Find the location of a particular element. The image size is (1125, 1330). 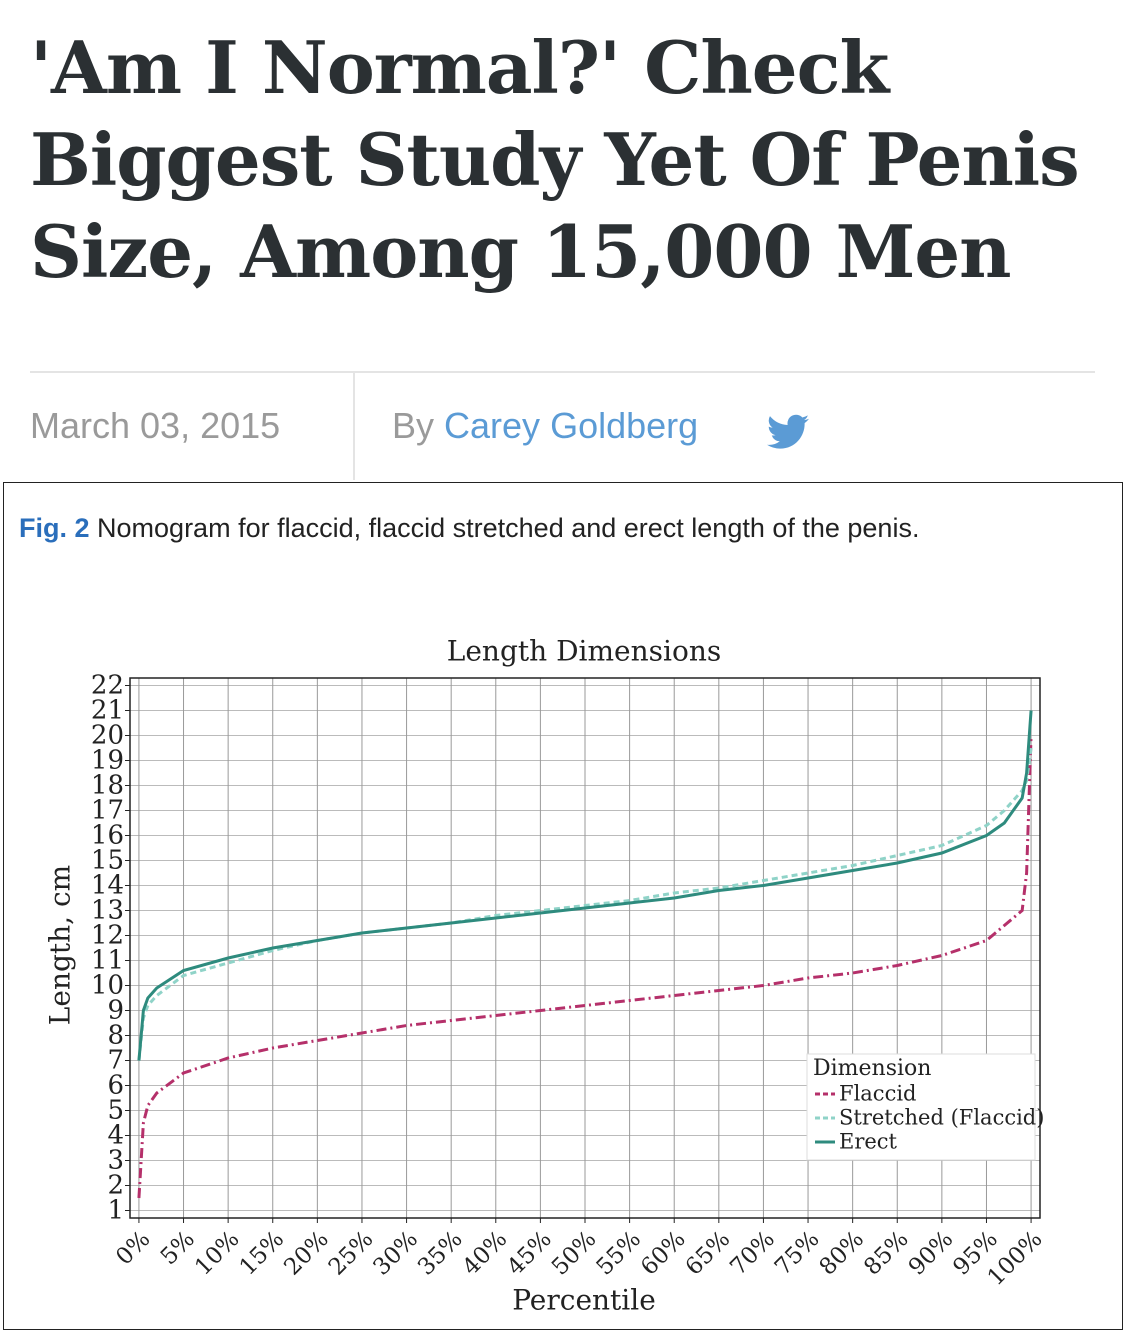

y-tick-label: 7 is located at coordinates (115, 1061).